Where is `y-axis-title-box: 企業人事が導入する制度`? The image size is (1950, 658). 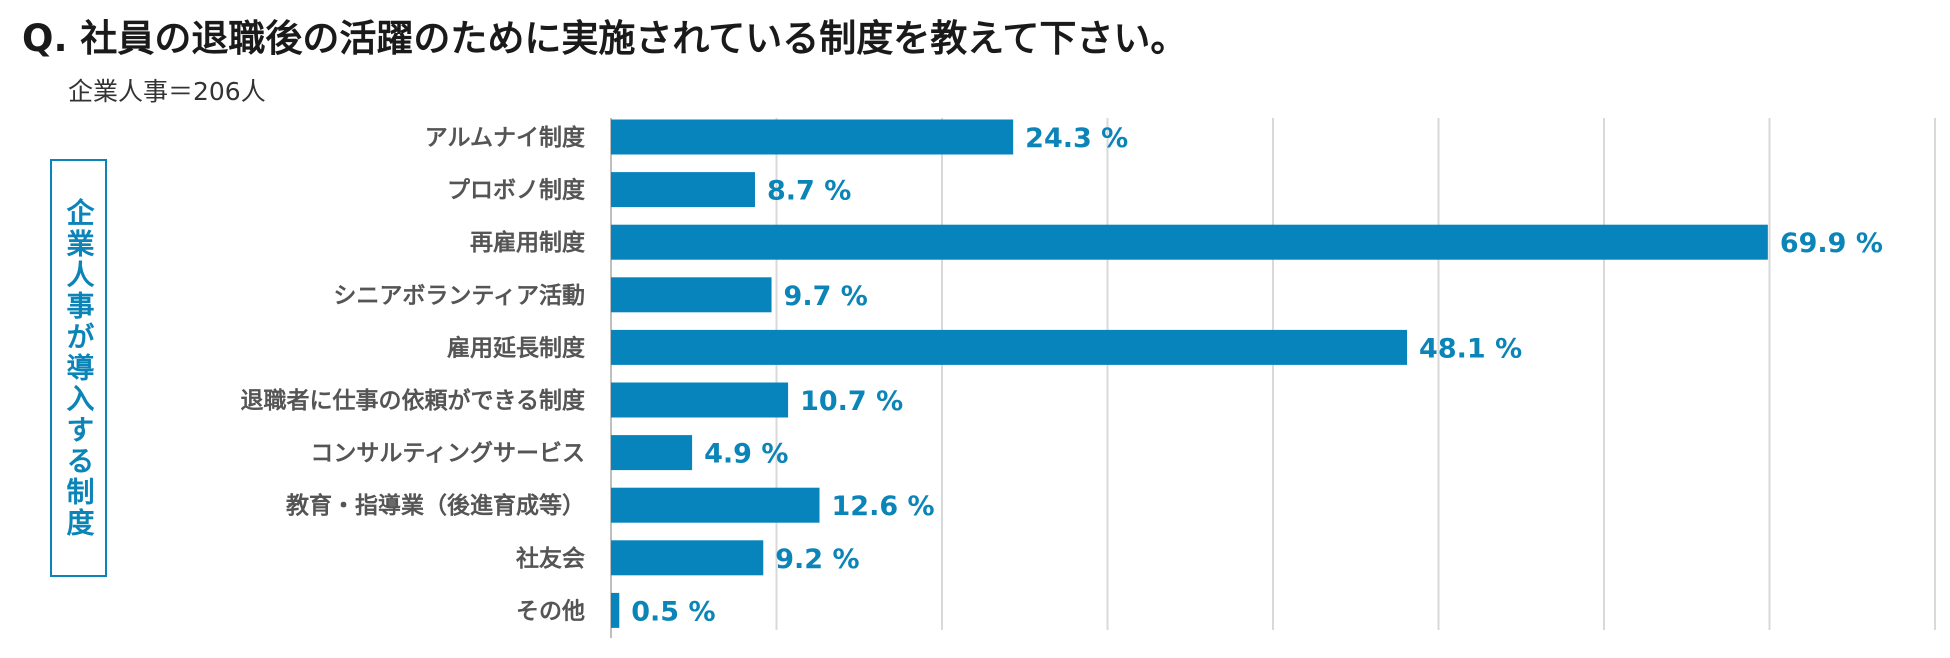 y-axis-title-box: 企業人事が導入する制度 is located at coordinates (78, 368).